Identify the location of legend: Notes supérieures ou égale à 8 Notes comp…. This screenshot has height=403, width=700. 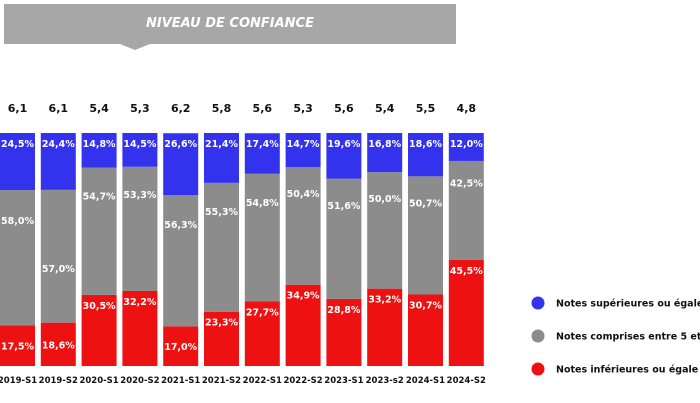
(615, 336).